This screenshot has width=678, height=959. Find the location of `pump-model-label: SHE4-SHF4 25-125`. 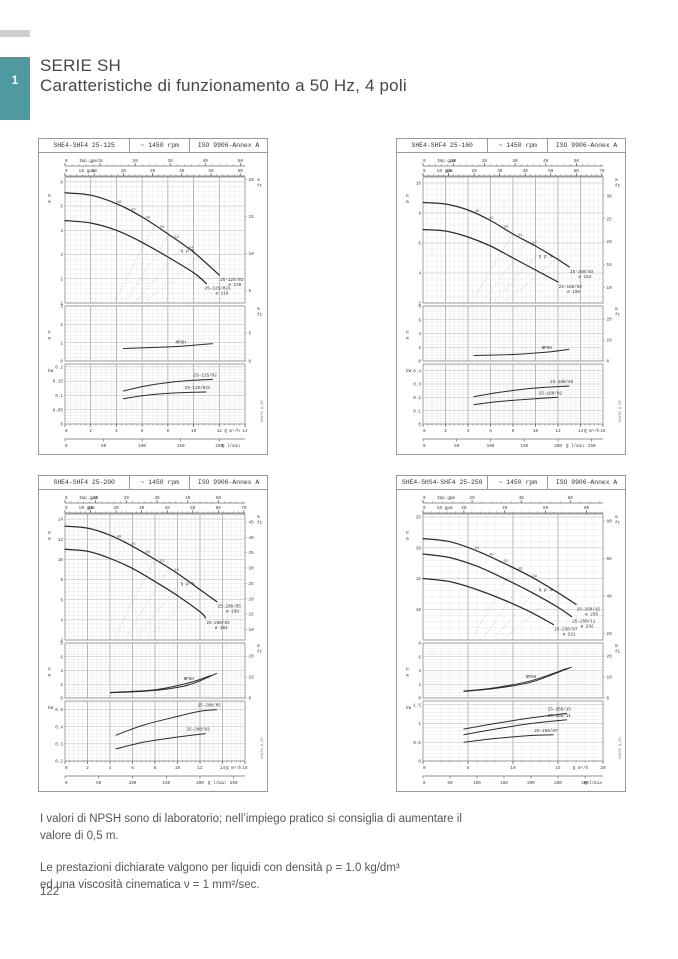

pump-model-label: SHE4-SHF4 25-125 is located at coordinates (85, 145).